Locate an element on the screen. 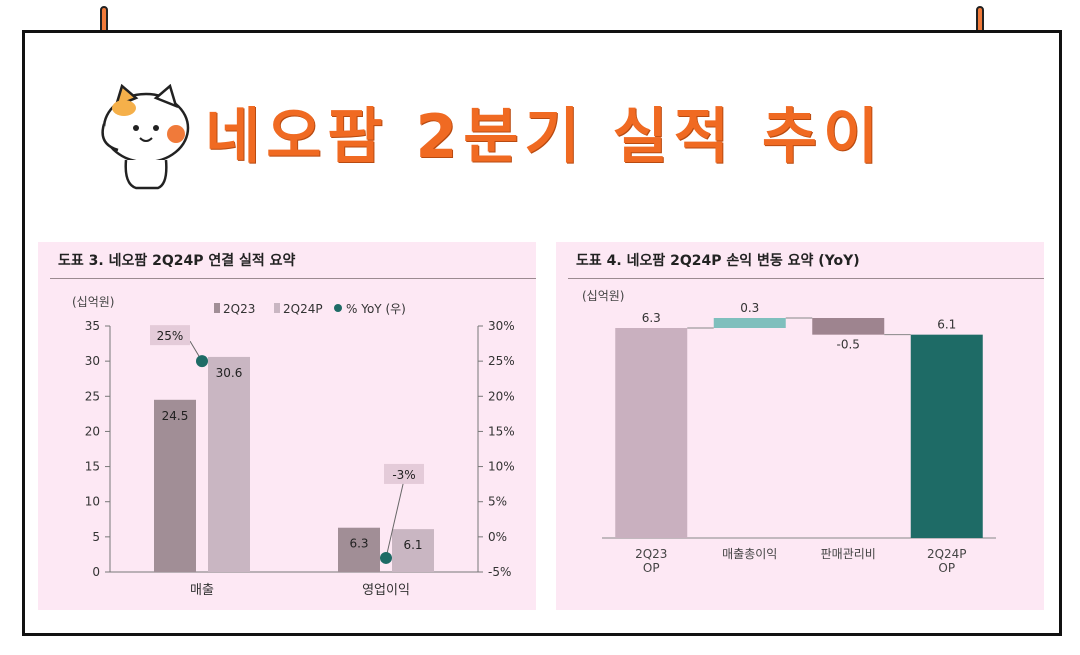  x-tick-label: 매출 is located at coordinates (202, 590).